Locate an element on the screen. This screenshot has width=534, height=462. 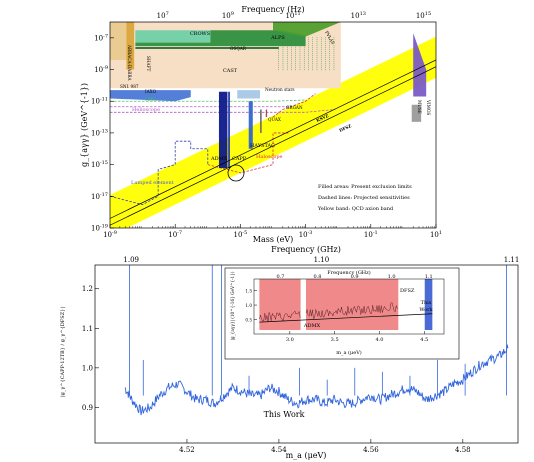
region-admx is located at coordinates (223, 130).